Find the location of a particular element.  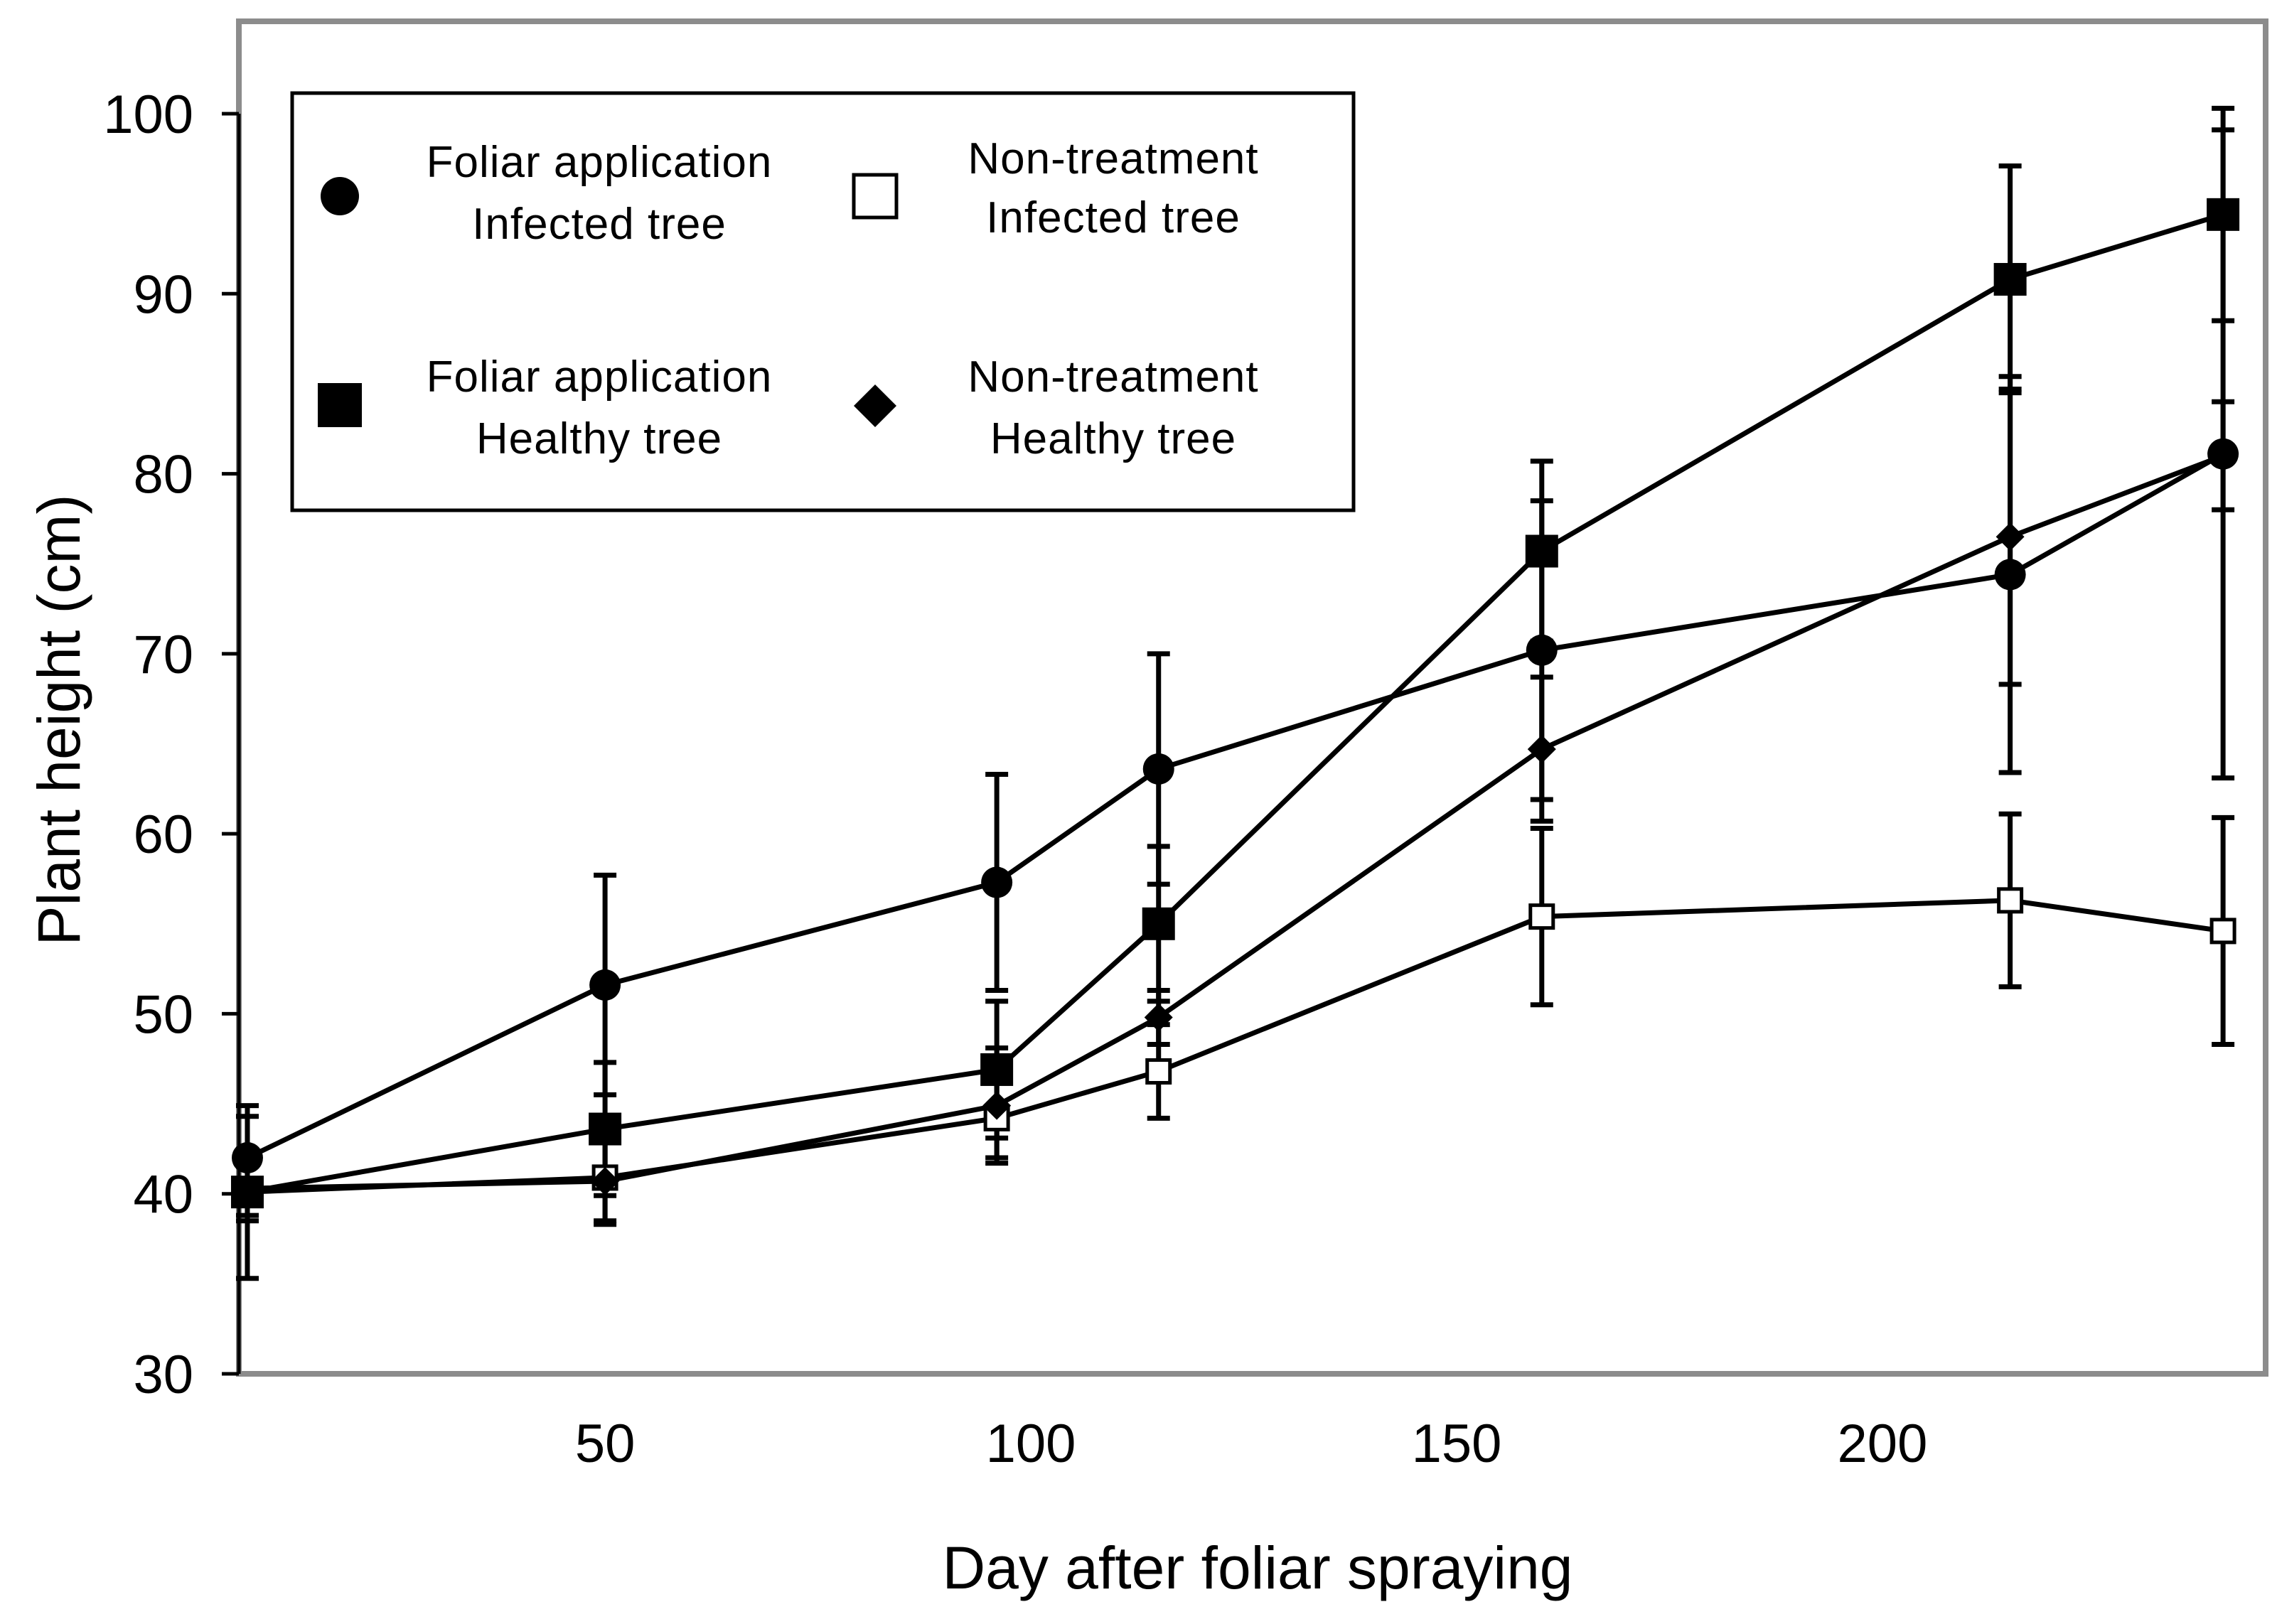

x-axis-ticks: 50 100 150 200 is located at coordinates (1251, 1444).